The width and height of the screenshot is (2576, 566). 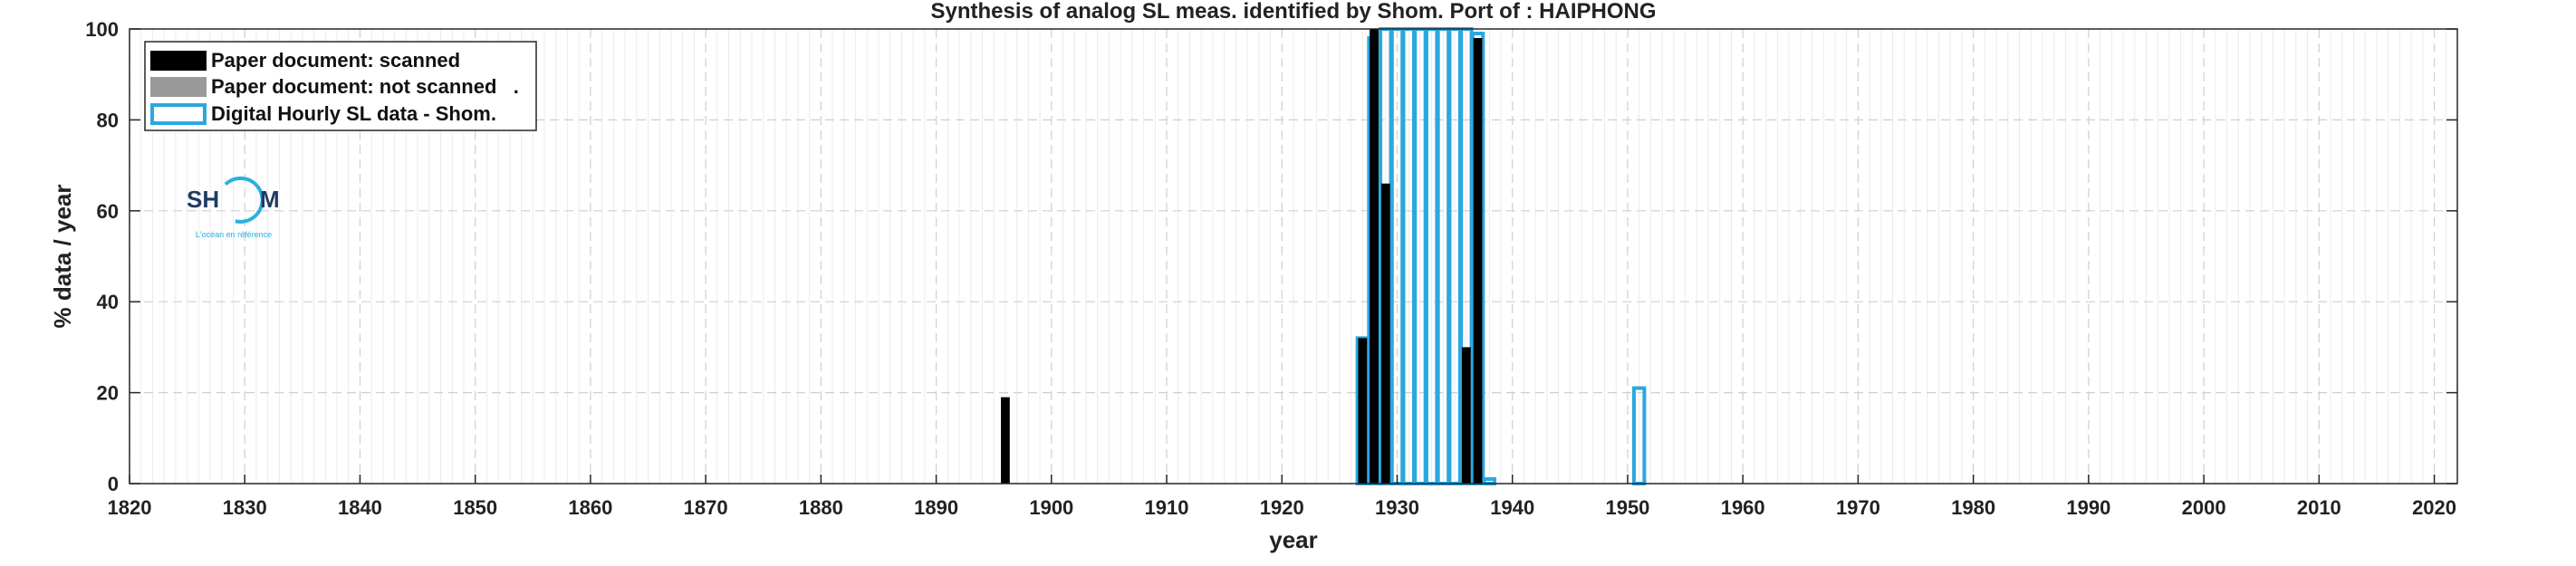 What do you see at coordinates (475, 507) in the screenshot?
I see `x-tick-label: 1850` at bounding box center [475, 507].